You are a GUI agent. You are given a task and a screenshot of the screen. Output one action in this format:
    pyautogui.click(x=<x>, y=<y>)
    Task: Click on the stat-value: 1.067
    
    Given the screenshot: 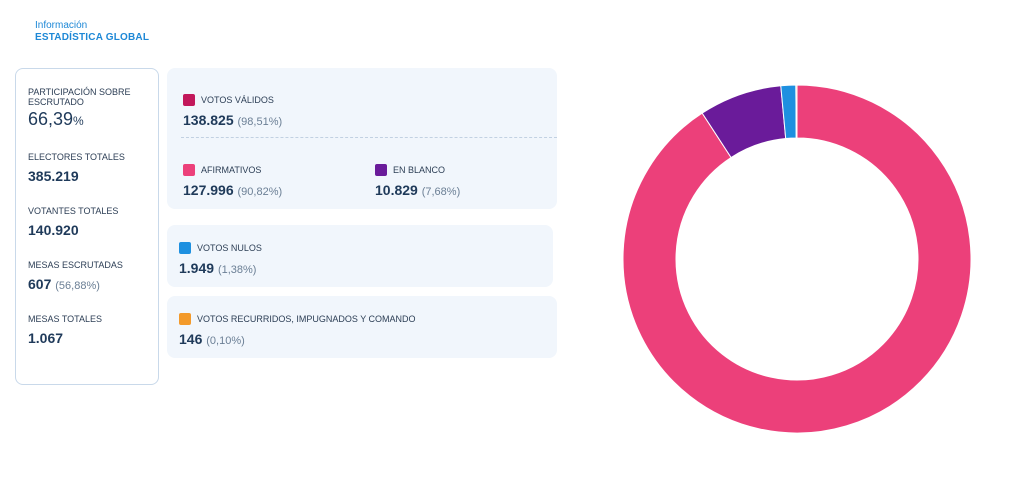 What is the action you would take?
    pyautogui.click(x=46, y=338)
    